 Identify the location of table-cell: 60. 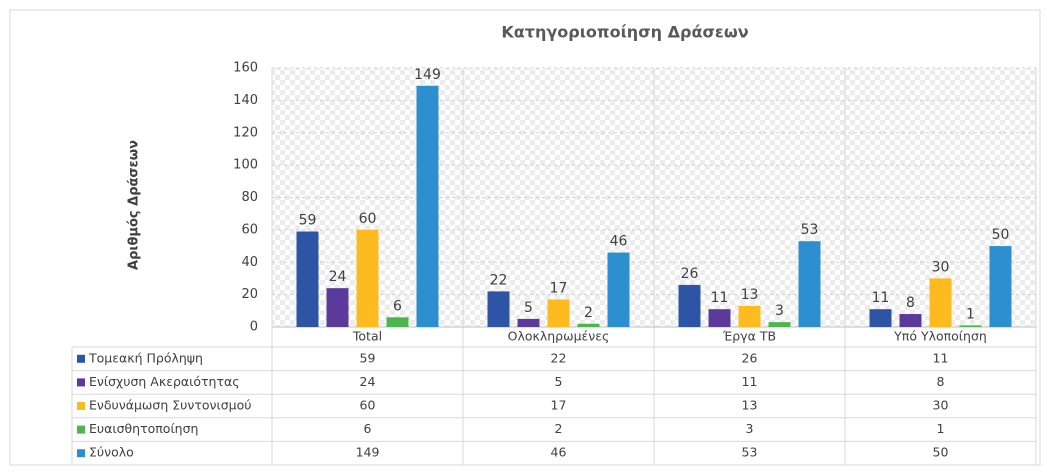
(368, 405).